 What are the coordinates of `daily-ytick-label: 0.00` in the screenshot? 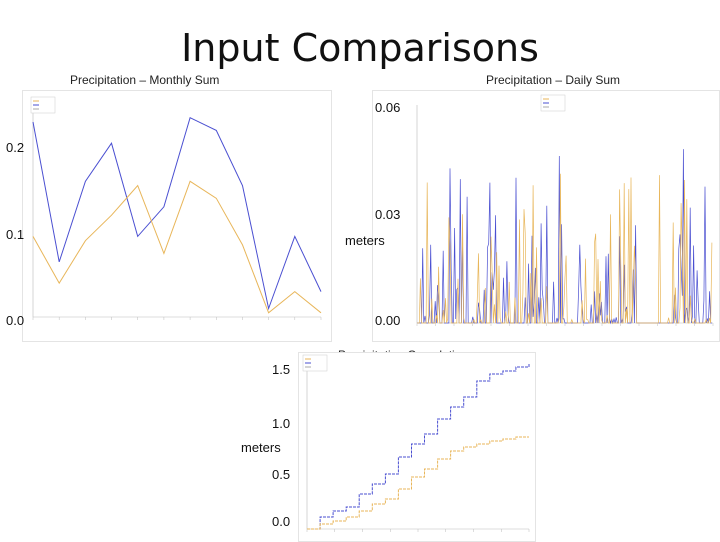 It's located at (388, 320).